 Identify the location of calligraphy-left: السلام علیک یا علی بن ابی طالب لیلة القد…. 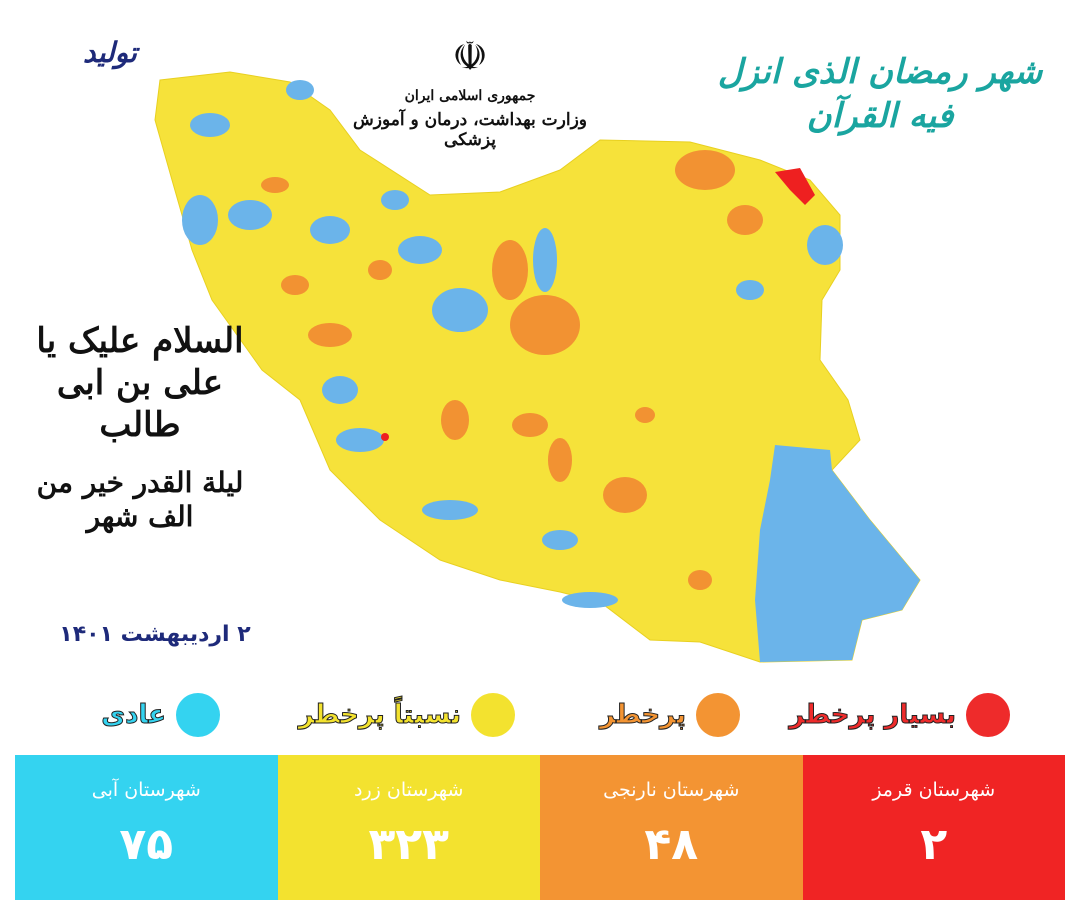
(140, 427).